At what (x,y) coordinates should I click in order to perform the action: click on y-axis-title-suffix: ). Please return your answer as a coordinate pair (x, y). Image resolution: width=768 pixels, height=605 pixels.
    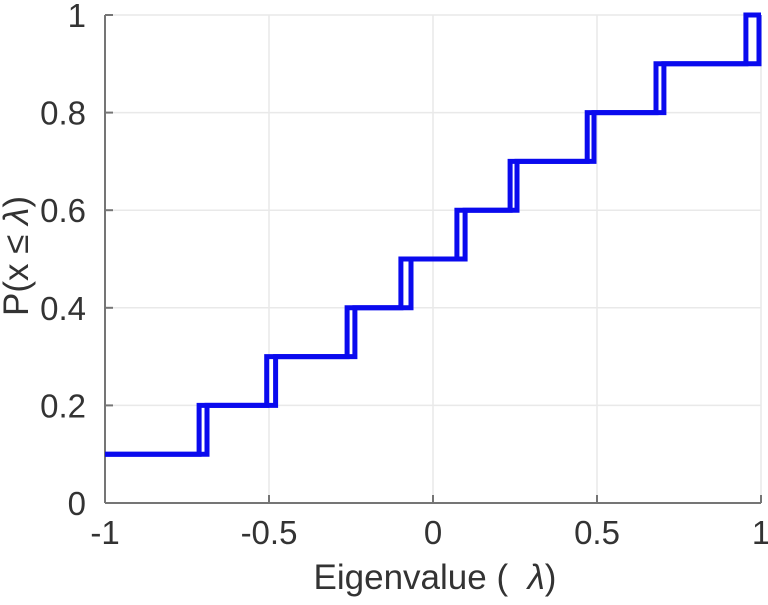
    Looking at the image, I should click on (18, 202).